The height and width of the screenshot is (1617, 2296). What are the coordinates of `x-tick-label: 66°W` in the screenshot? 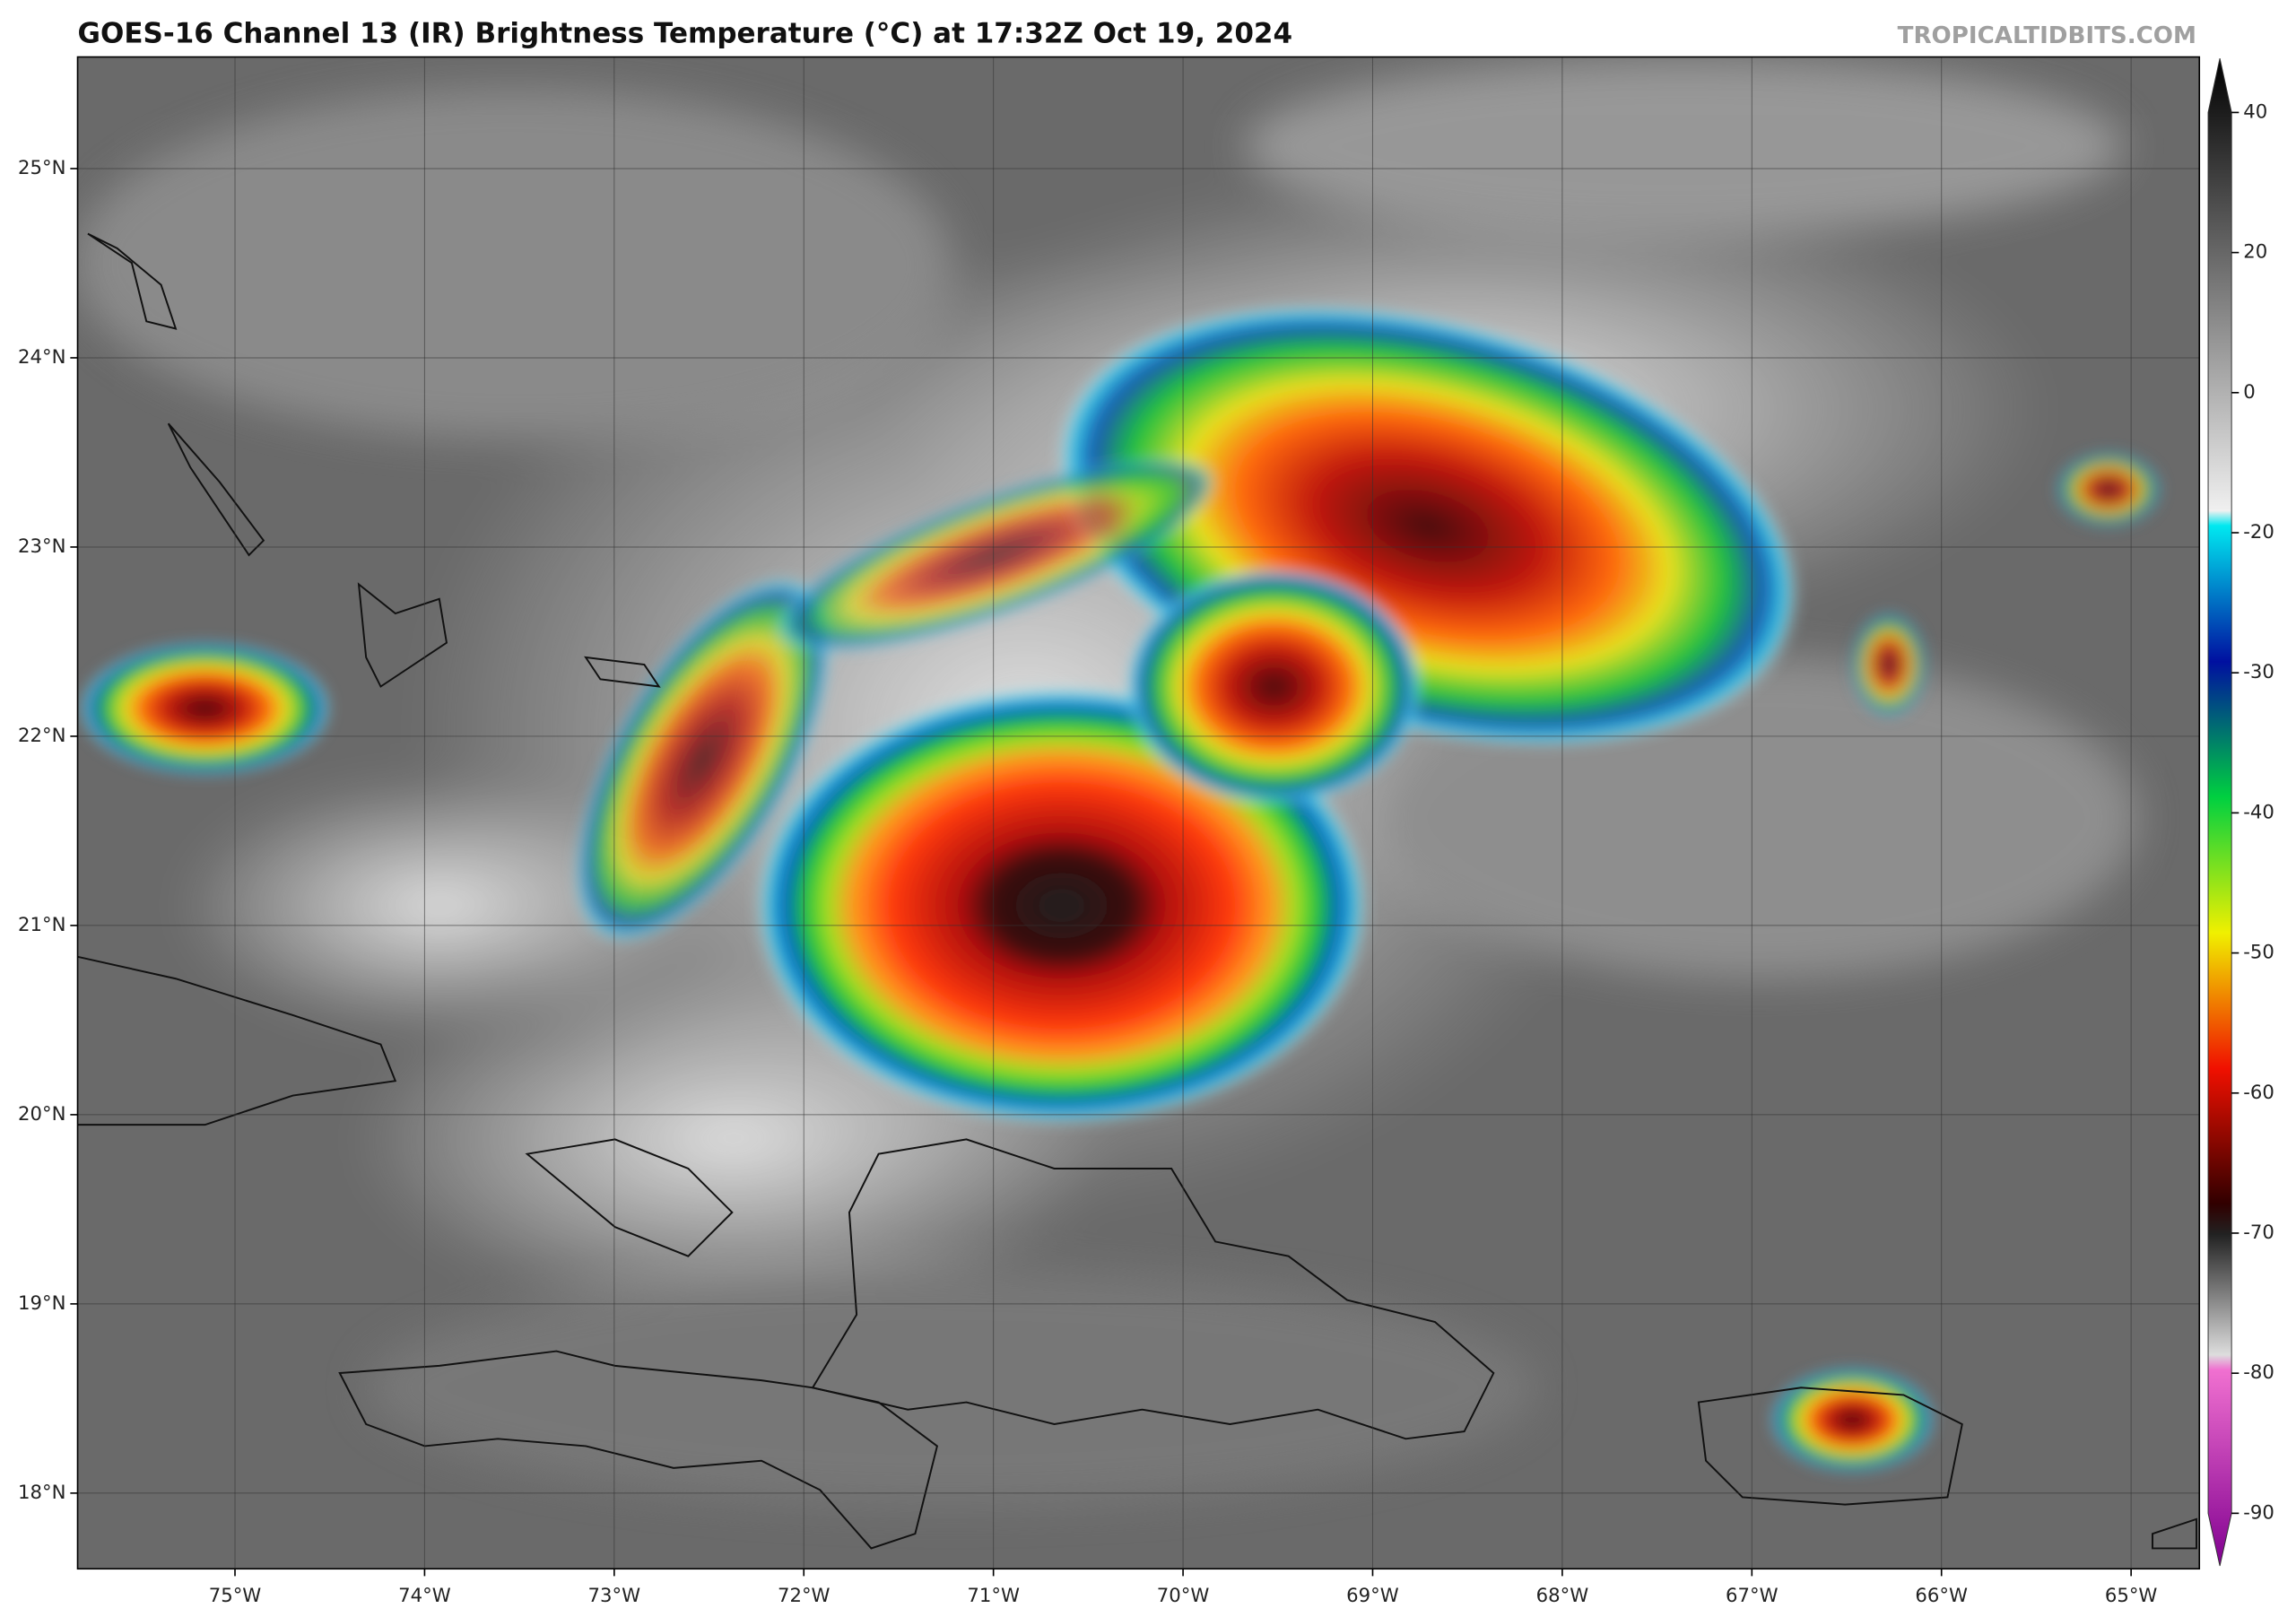 It's located at (1941, 1595).